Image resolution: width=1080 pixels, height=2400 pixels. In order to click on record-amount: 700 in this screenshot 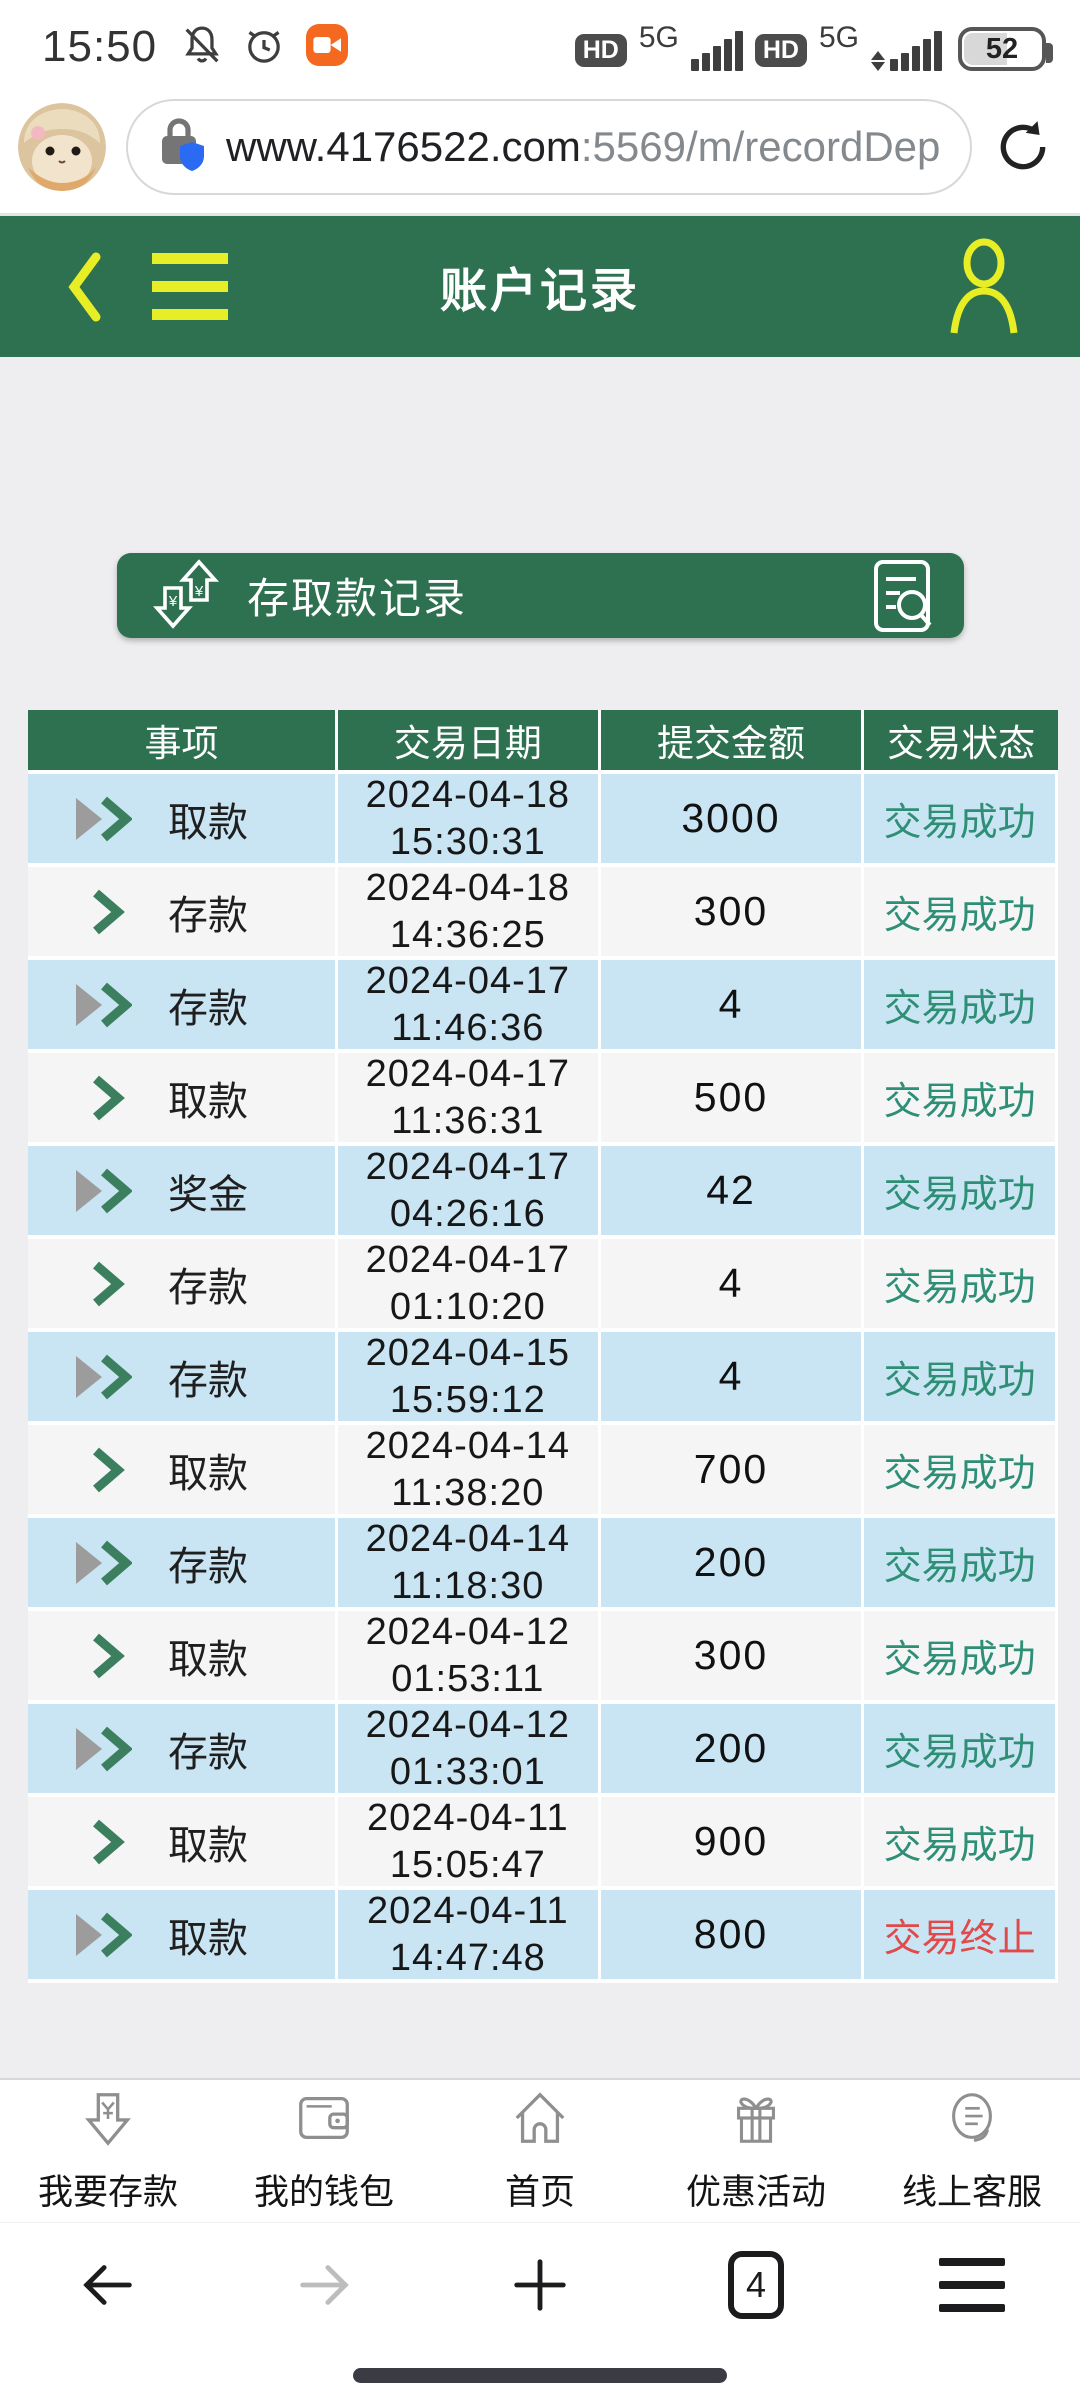, I will do `click(733, 1469)`.